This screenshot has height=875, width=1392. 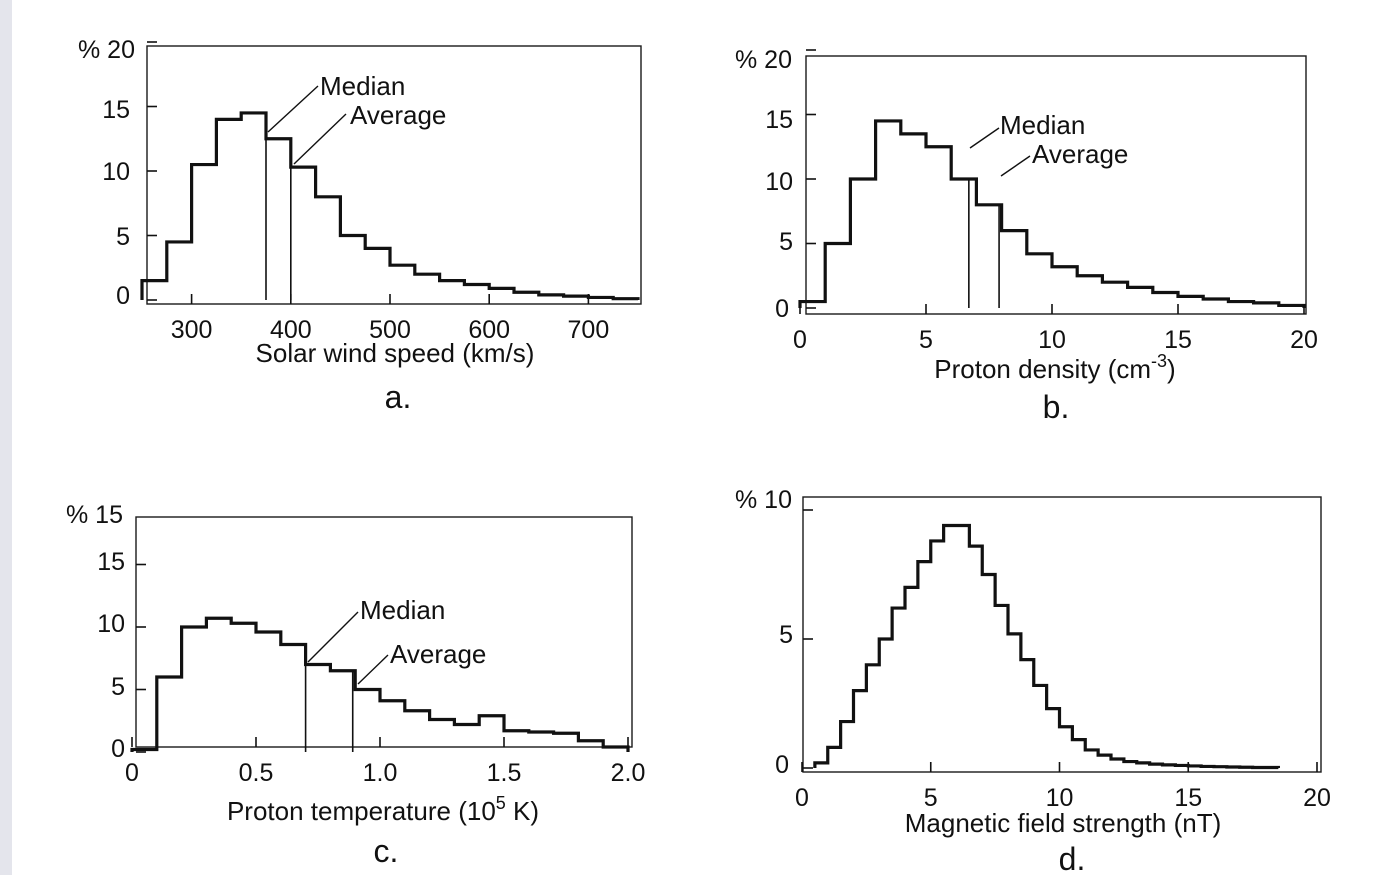 I want to click on x-tick-label: 400, so click(x=291, y=330).